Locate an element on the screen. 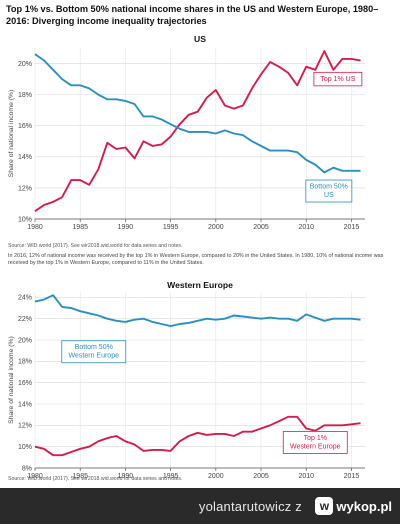  wykop-logo: w wykop.pl is located at coordinates (353, 506).